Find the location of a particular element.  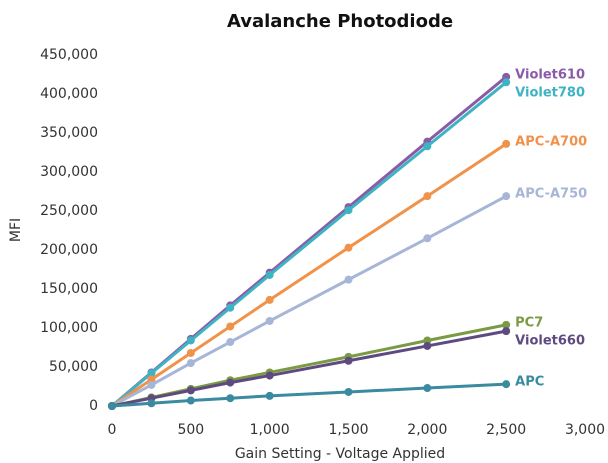

legend-label: APC is located at coordinates (529, 382).